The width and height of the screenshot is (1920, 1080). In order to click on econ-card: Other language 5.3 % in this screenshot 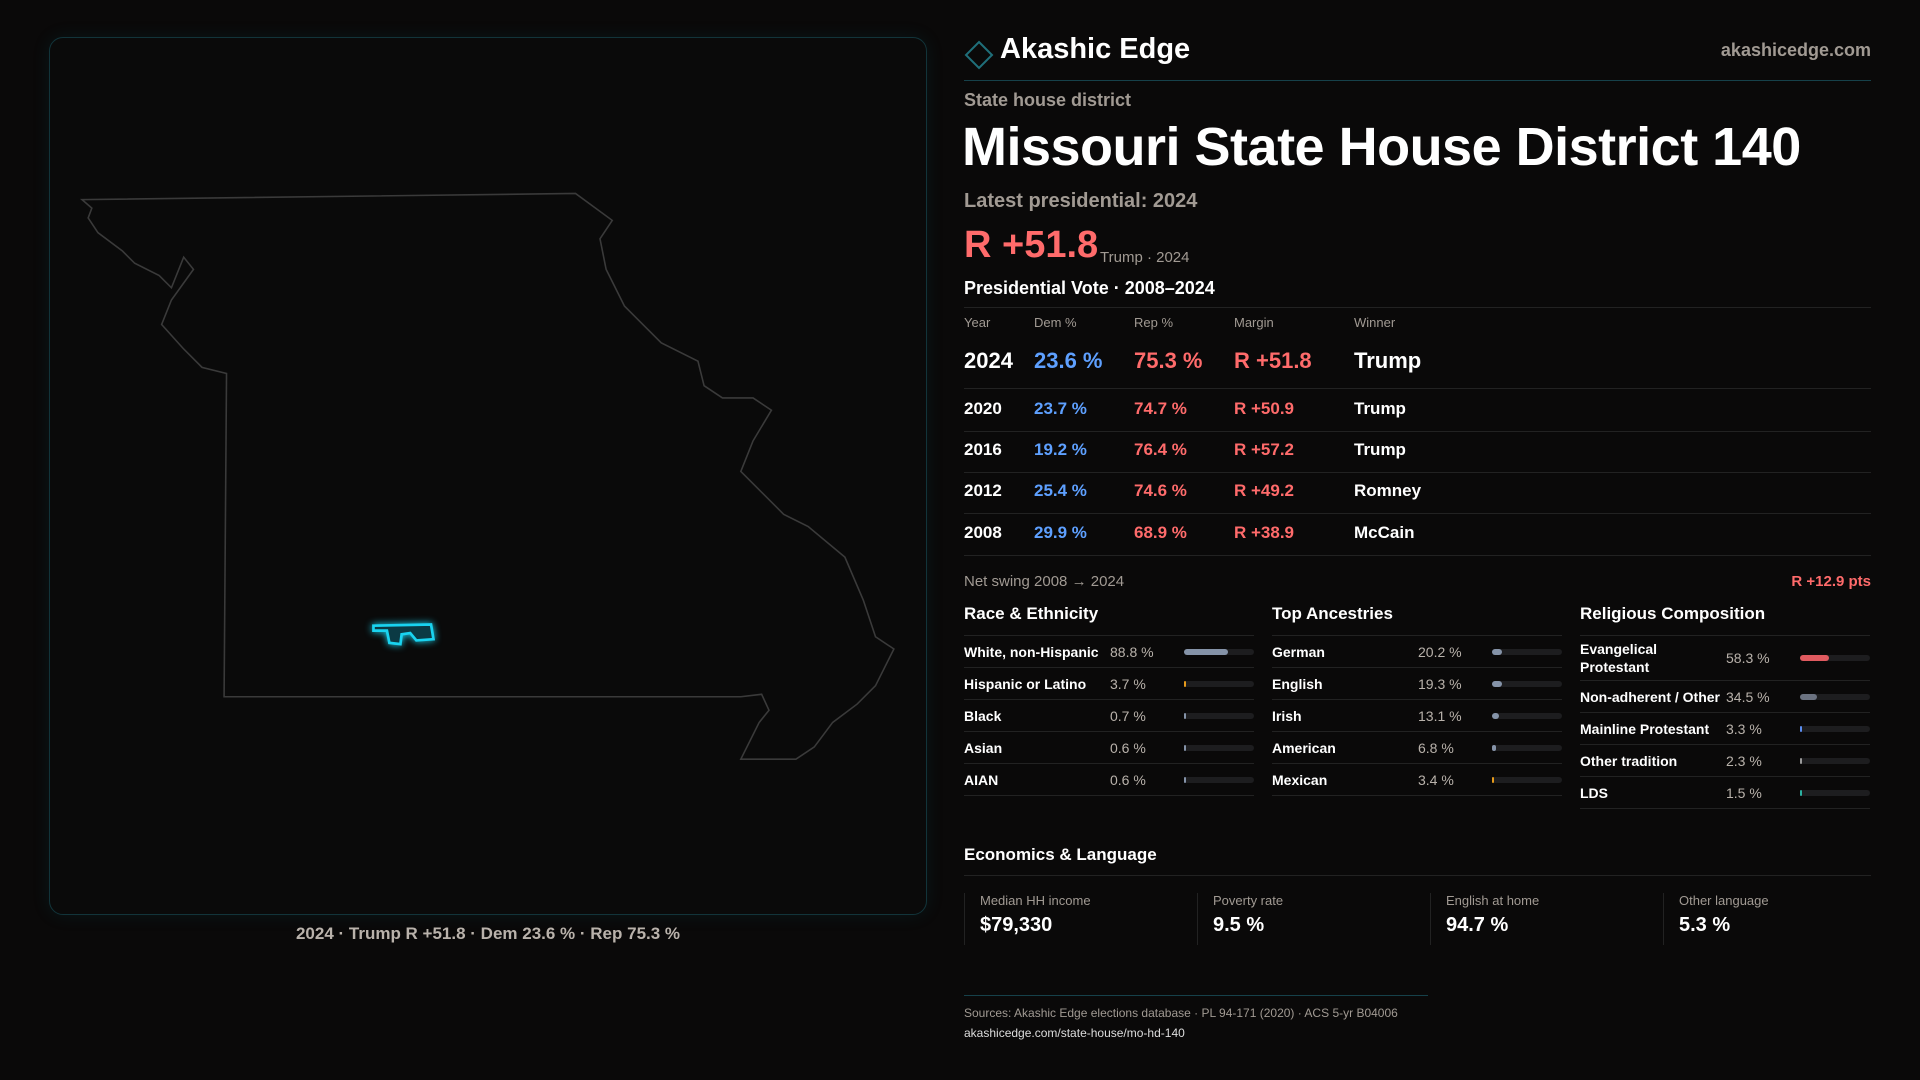, I will do `click(1779, 919)`.